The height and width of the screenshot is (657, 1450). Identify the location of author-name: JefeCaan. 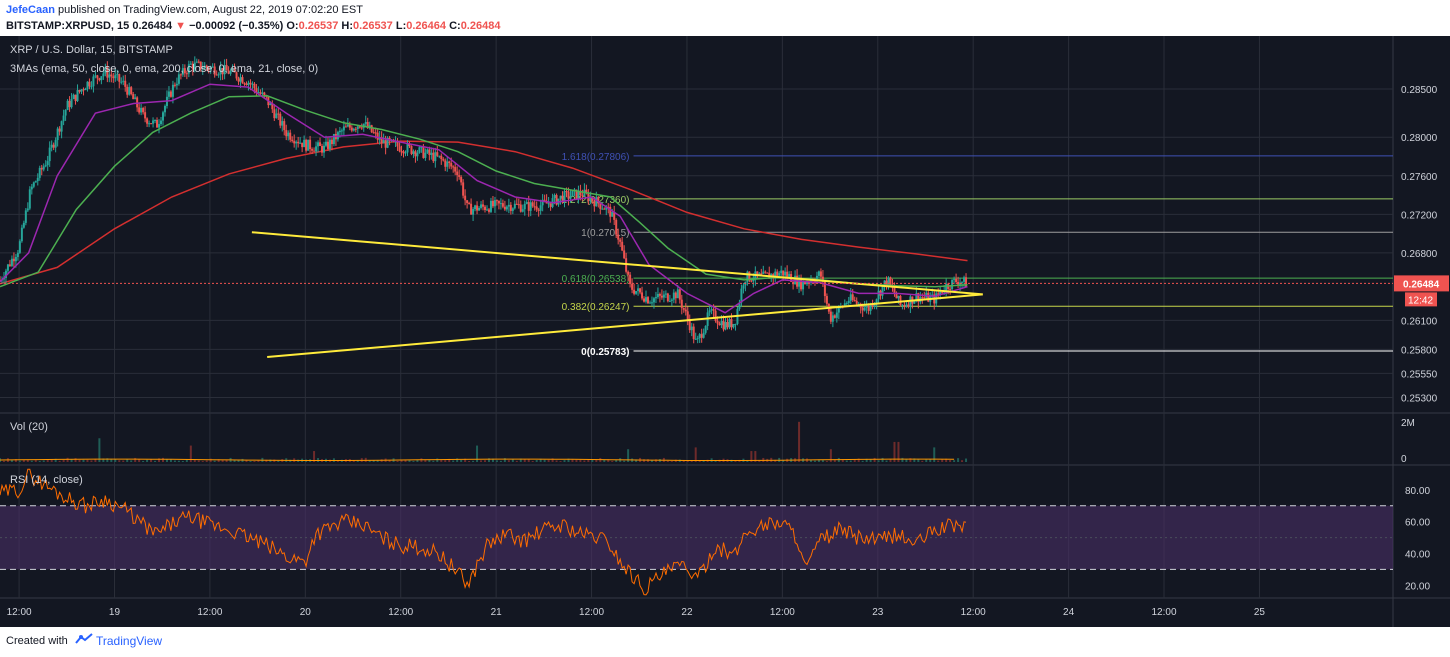
(30, 10).